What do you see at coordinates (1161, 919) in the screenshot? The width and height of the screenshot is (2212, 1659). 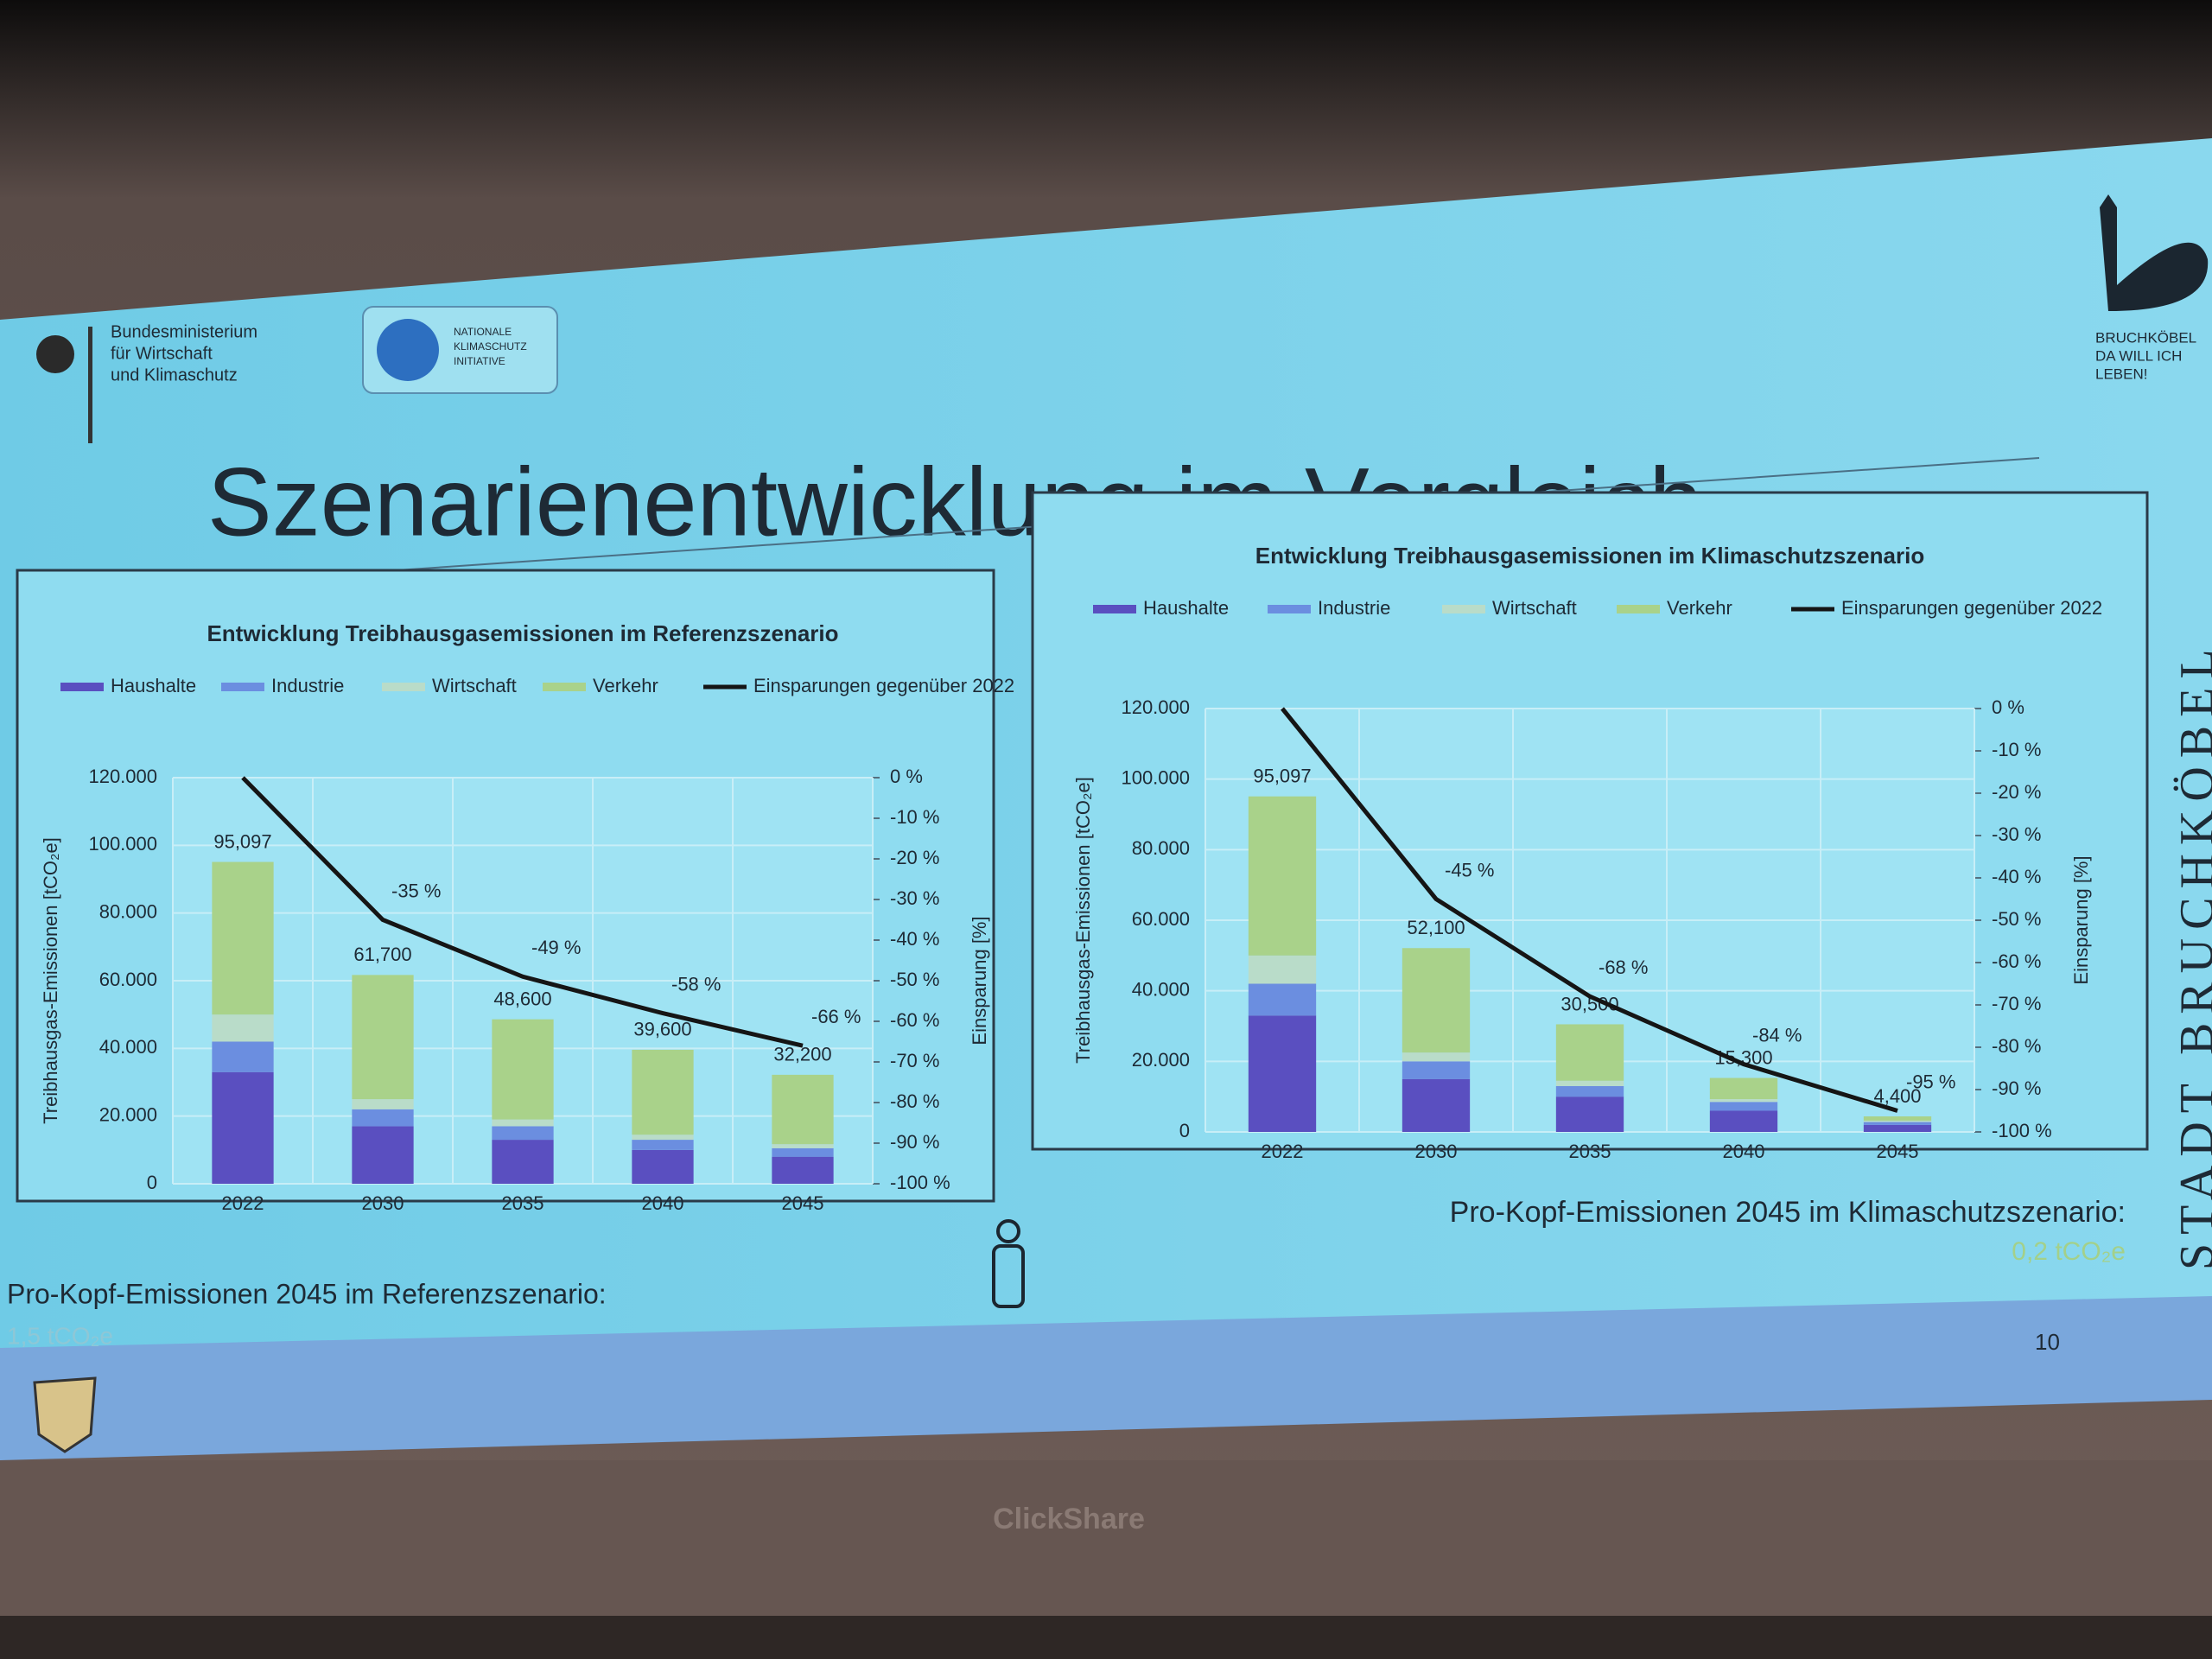 I see `y-tick-label: 60.000` at bounding box center [1161, 919].